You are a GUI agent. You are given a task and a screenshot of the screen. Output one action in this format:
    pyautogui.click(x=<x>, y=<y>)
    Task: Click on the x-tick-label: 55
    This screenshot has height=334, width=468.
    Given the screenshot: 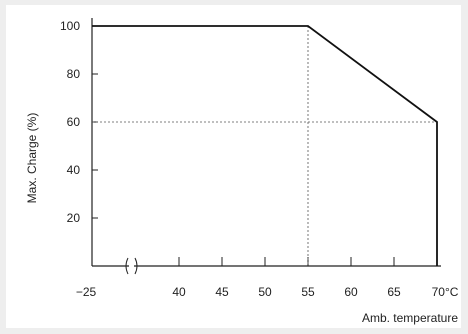 What is the action you would take?
    pyautogui.click(x=308, y=292)
    